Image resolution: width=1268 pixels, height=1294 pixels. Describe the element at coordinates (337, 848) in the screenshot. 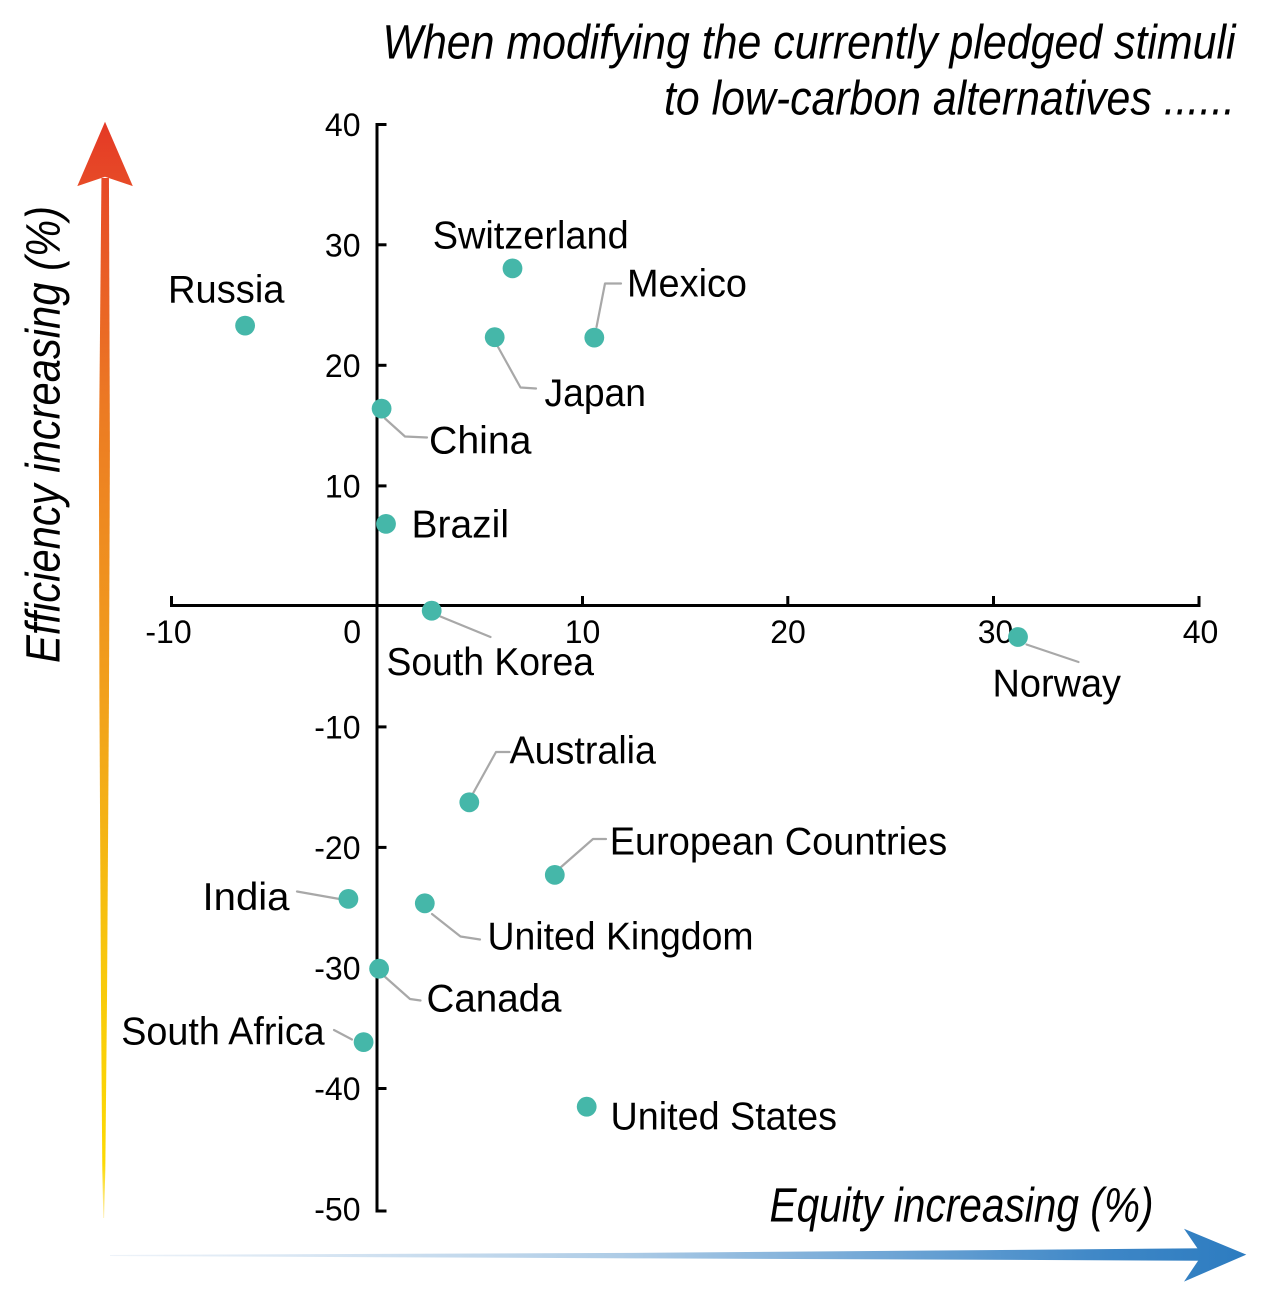

I see `svg-text: -20` at that location.